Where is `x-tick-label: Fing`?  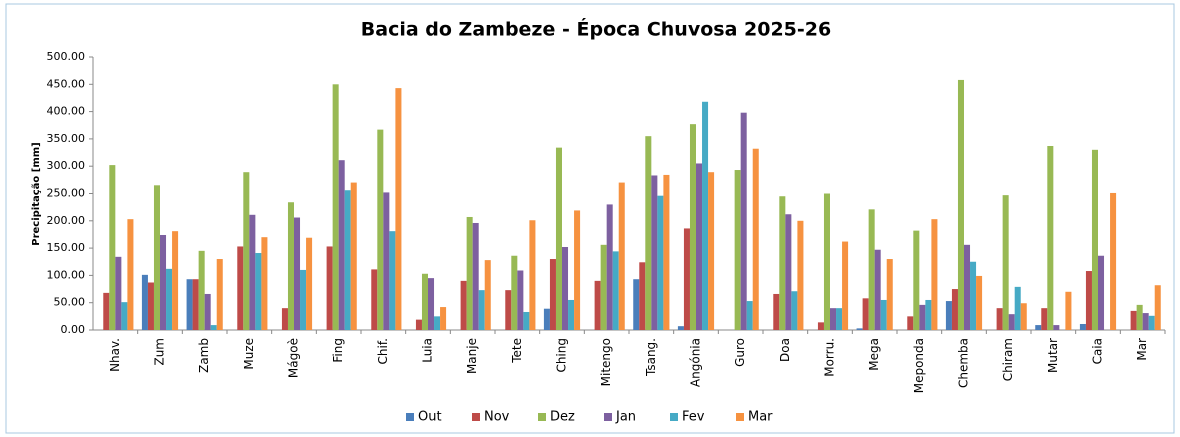 x-tick-label: Fing is located at coordinates (338, 350).